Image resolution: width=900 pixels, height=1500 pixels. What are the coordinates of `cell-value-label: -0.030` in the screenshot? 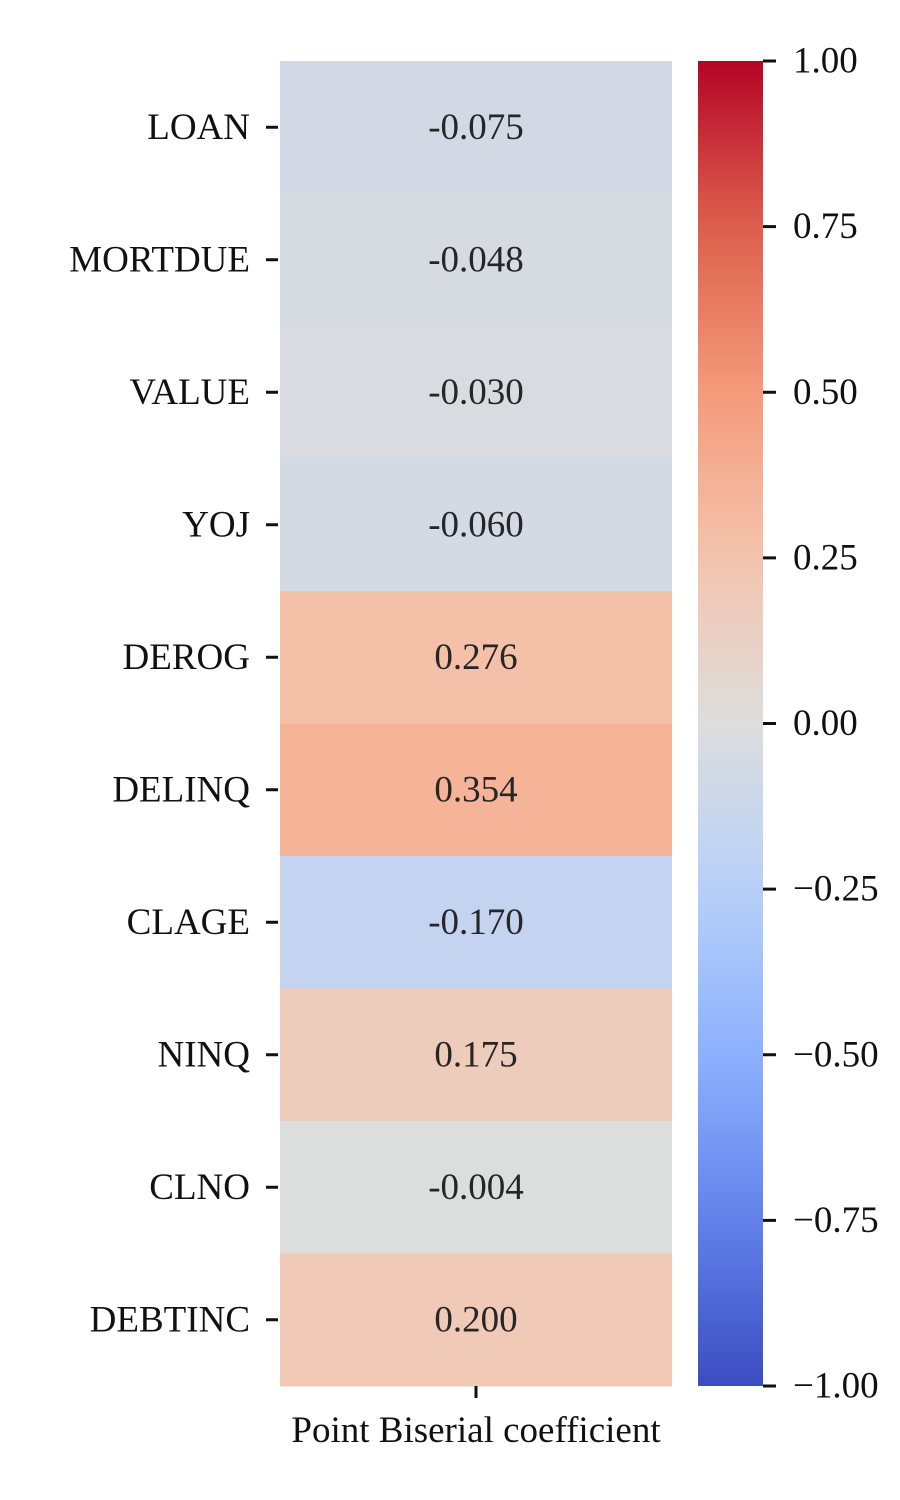 It's located at (476, 392).